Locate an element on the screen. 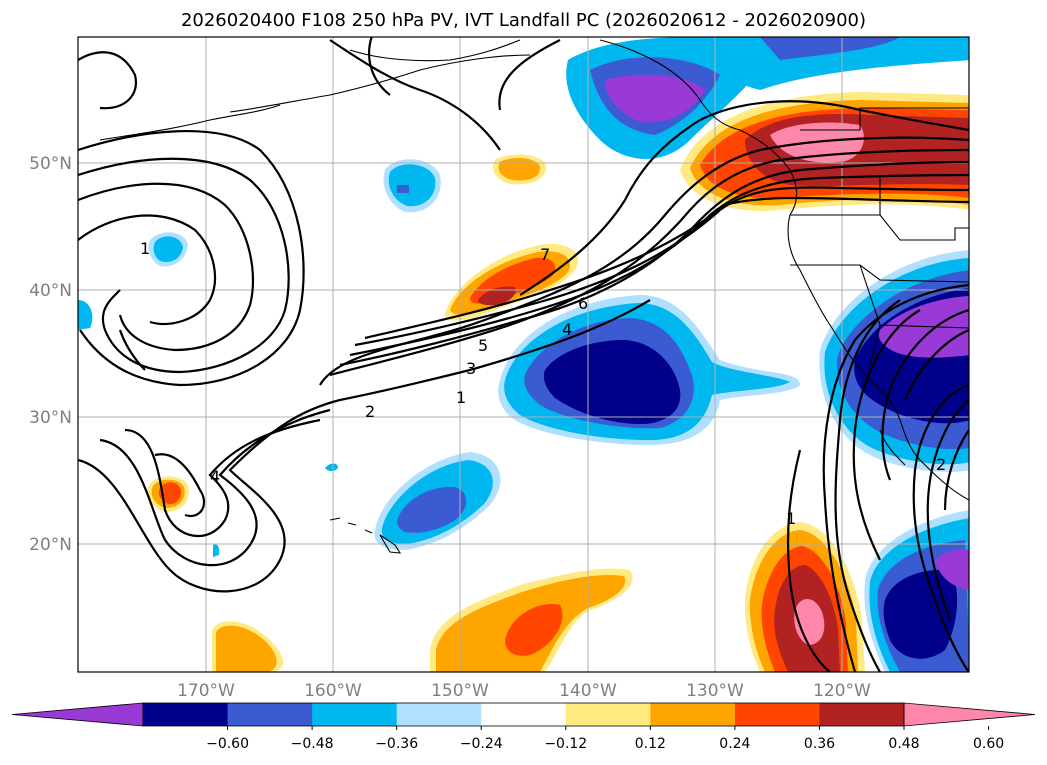  colorbar-tick-label: −0.60 is located at coordinates (227, 744).